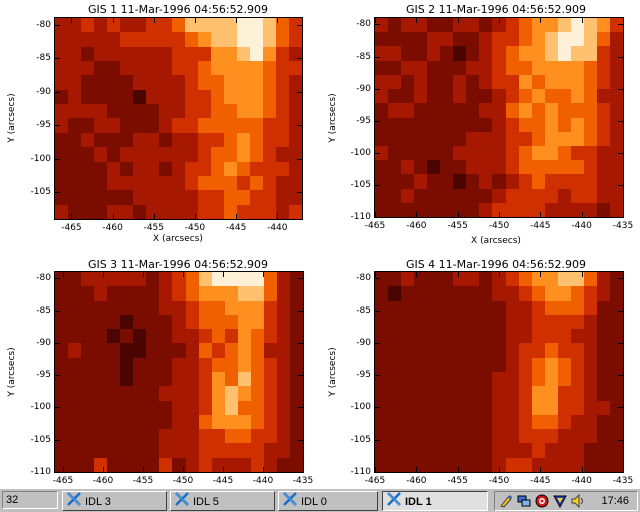 This screenshot has height=512, width=640. Describe the element at coordinates (542, 501) in the screenshot. I see `target-icon` at that location.